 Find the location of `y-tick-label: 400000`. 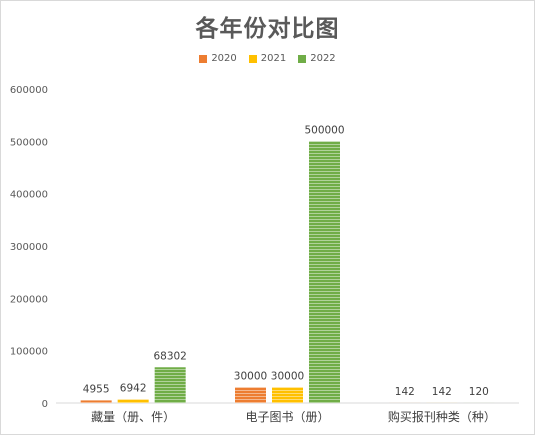

y-tick-label: 400000 is located at coordinates (29, 195).